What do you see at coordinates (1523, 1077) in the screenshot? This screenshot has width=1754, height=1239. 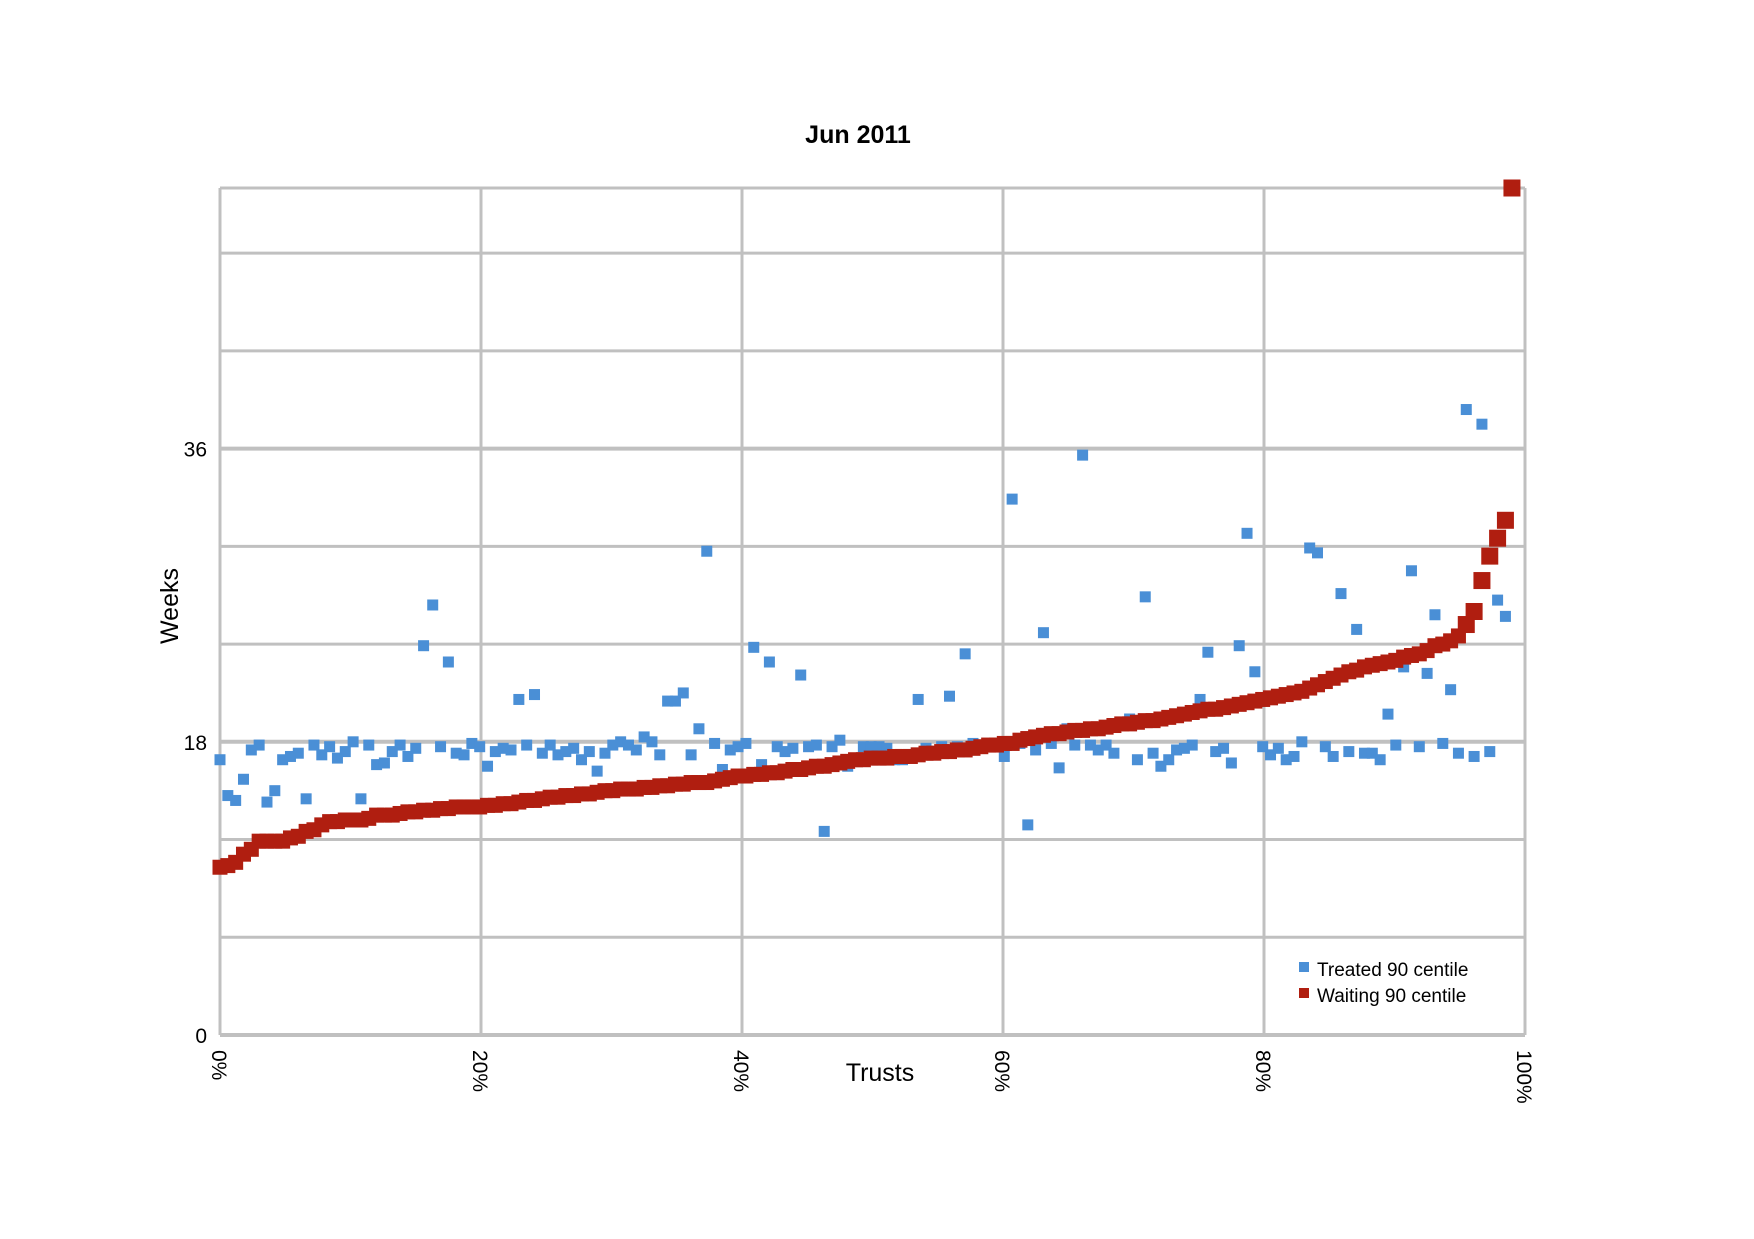 I see `x-tick-label: 100%` at bounding box center [1523, 1077].